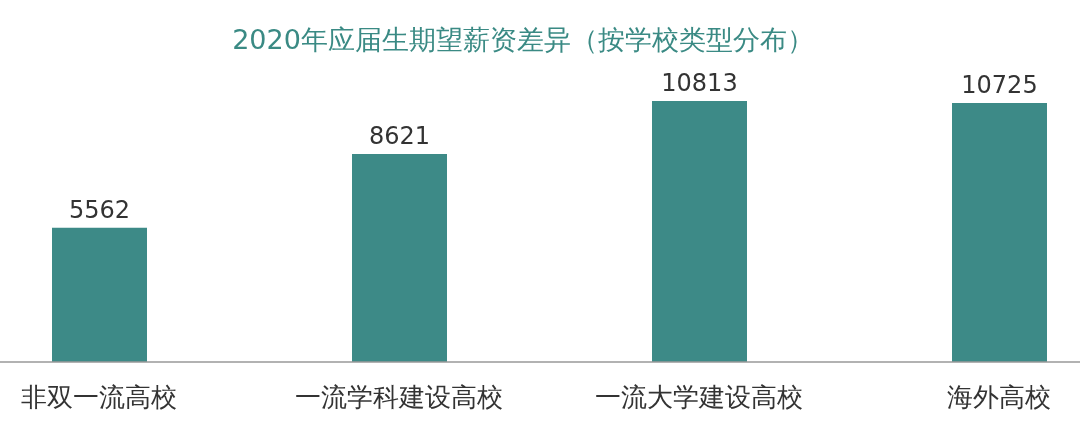 The width and height of the screenshot is (1080, 437). Describe the element at coordinates (999, 85) in the screenshot. I see `data-label: 10725` at that location.